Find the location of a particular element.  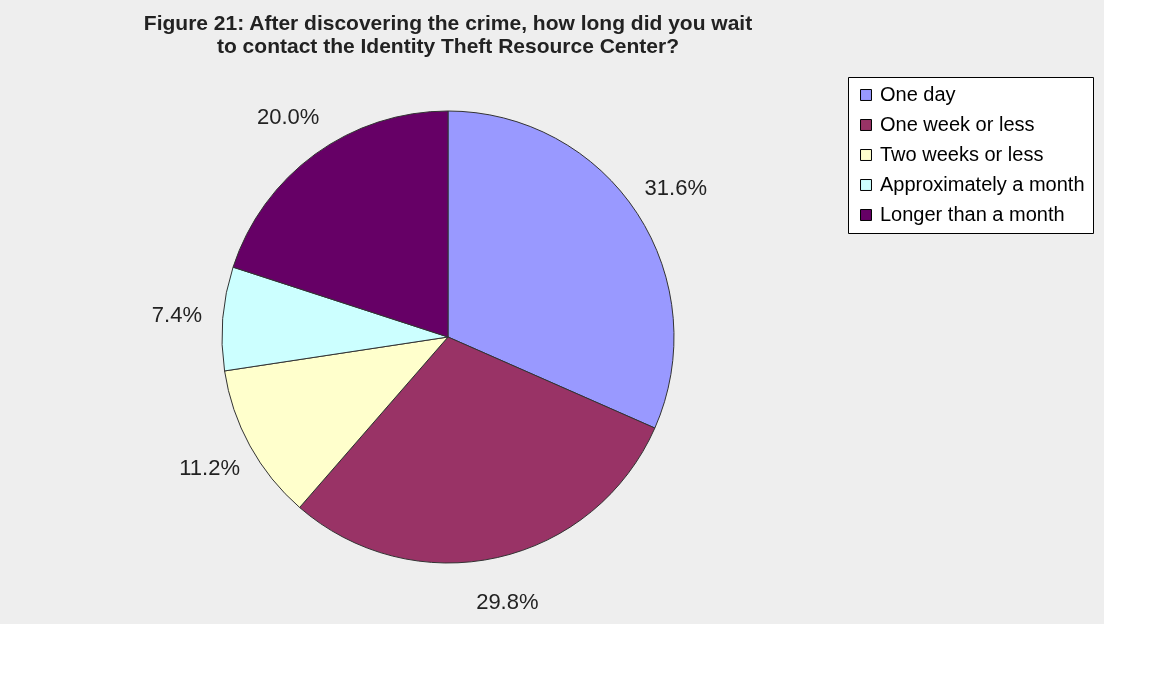

legend-label: One week or less is located at coordinates (957, 124).